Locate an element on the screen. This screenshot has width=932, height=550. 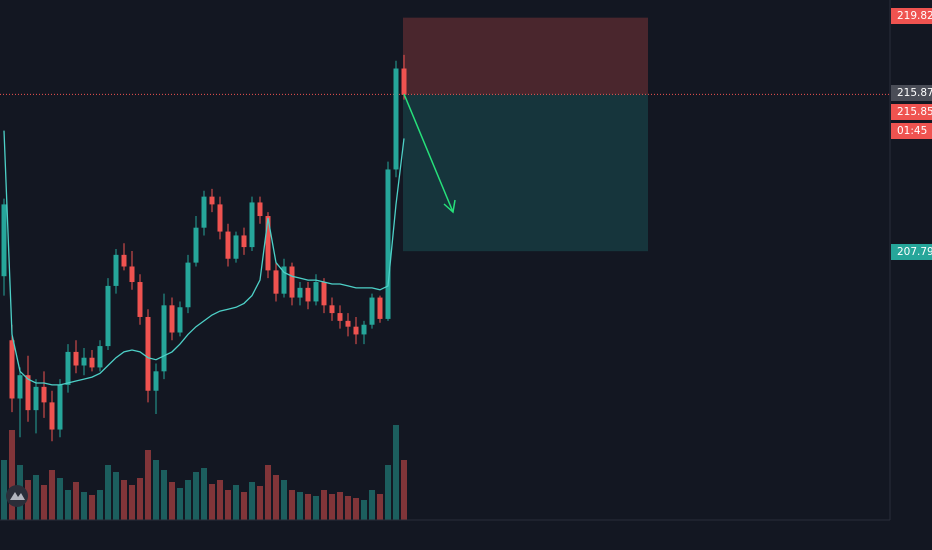
last-price-label-bg is located at coordinates (911, 112).